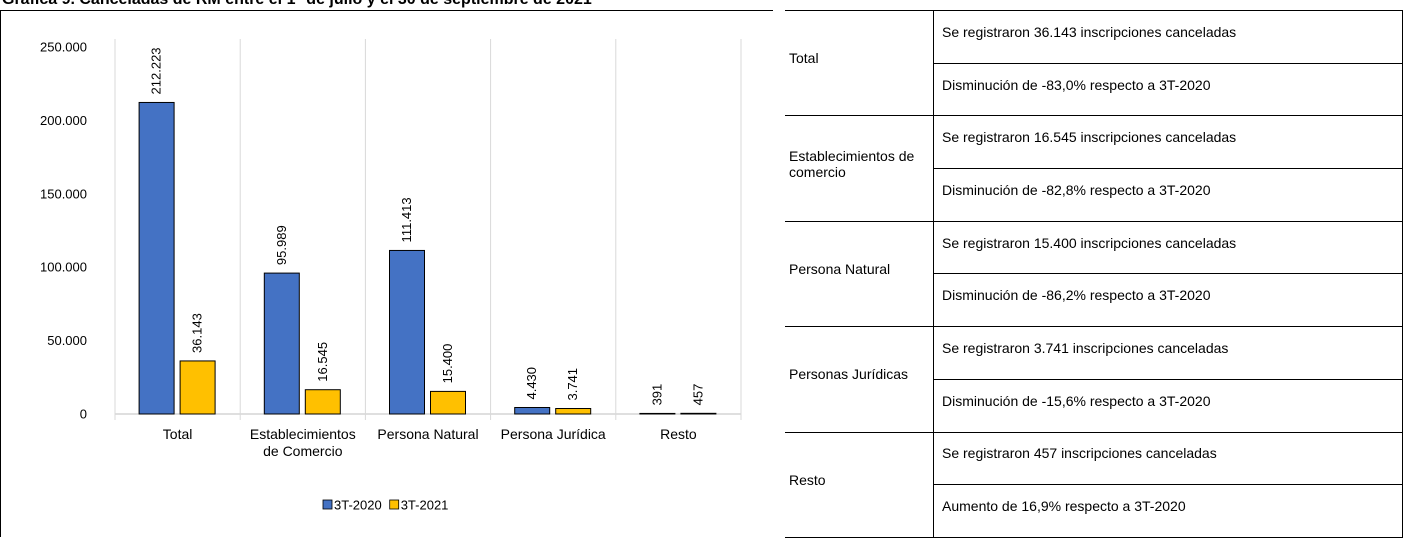 The image size is (1403, 542). I want to click on value-label: 3.741, so click(572, 384).